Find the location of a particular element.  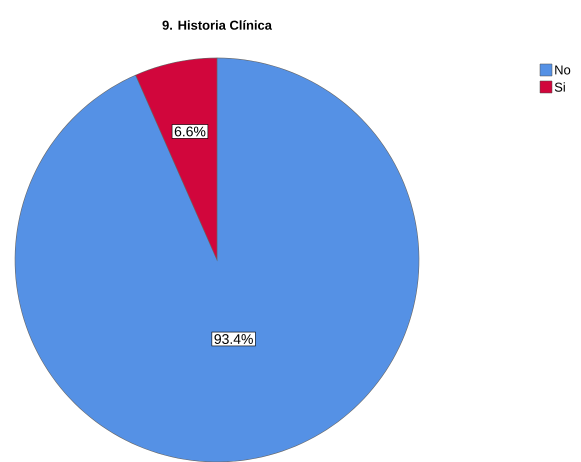

legend-label: No is located at coordinates (562, 70).